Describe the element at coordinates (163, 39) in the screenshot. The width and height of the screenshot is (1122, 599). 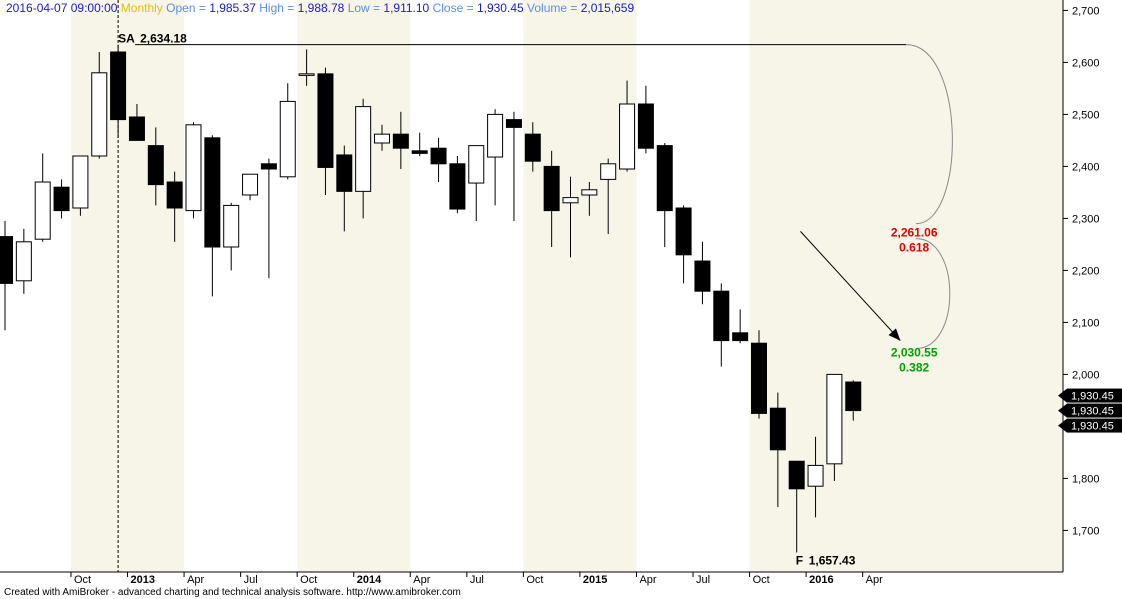
I see `sa-value: 2,634.18` at that location.